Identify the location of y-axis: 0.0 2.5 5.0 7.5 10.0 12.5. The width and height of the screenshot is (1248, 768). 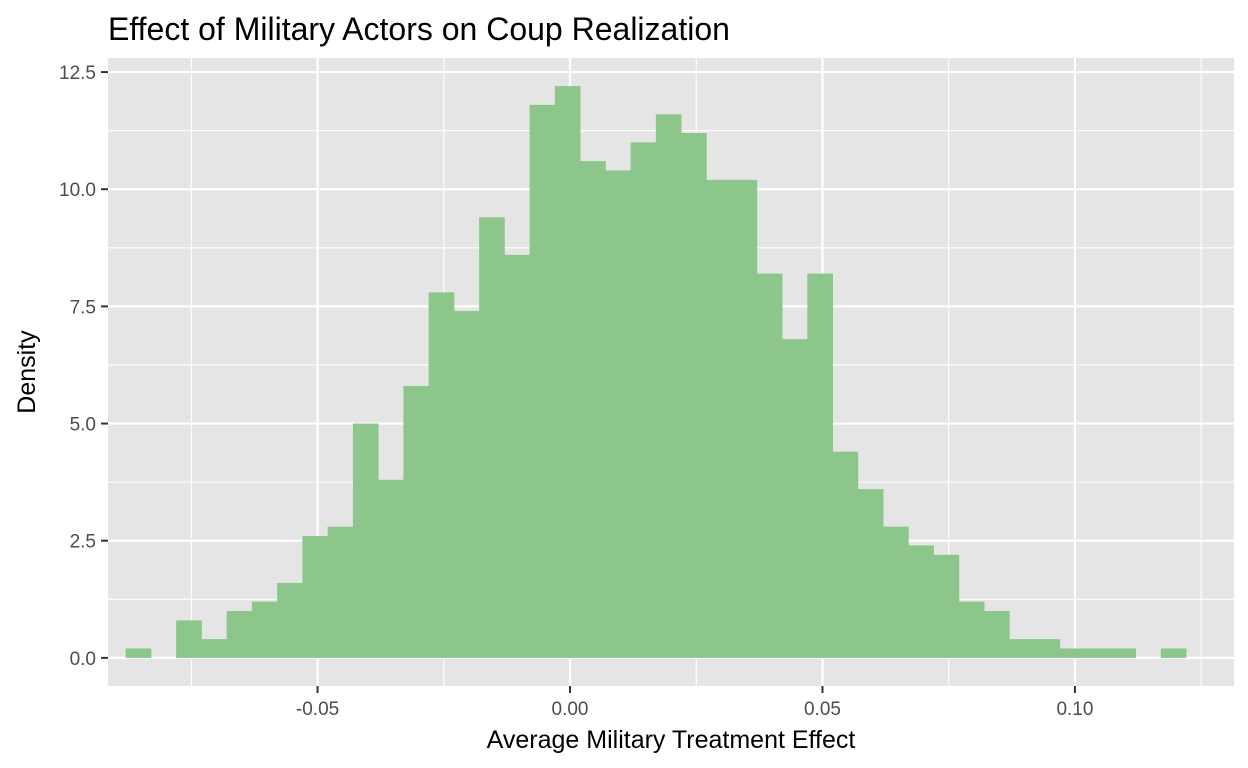
(83, 366).